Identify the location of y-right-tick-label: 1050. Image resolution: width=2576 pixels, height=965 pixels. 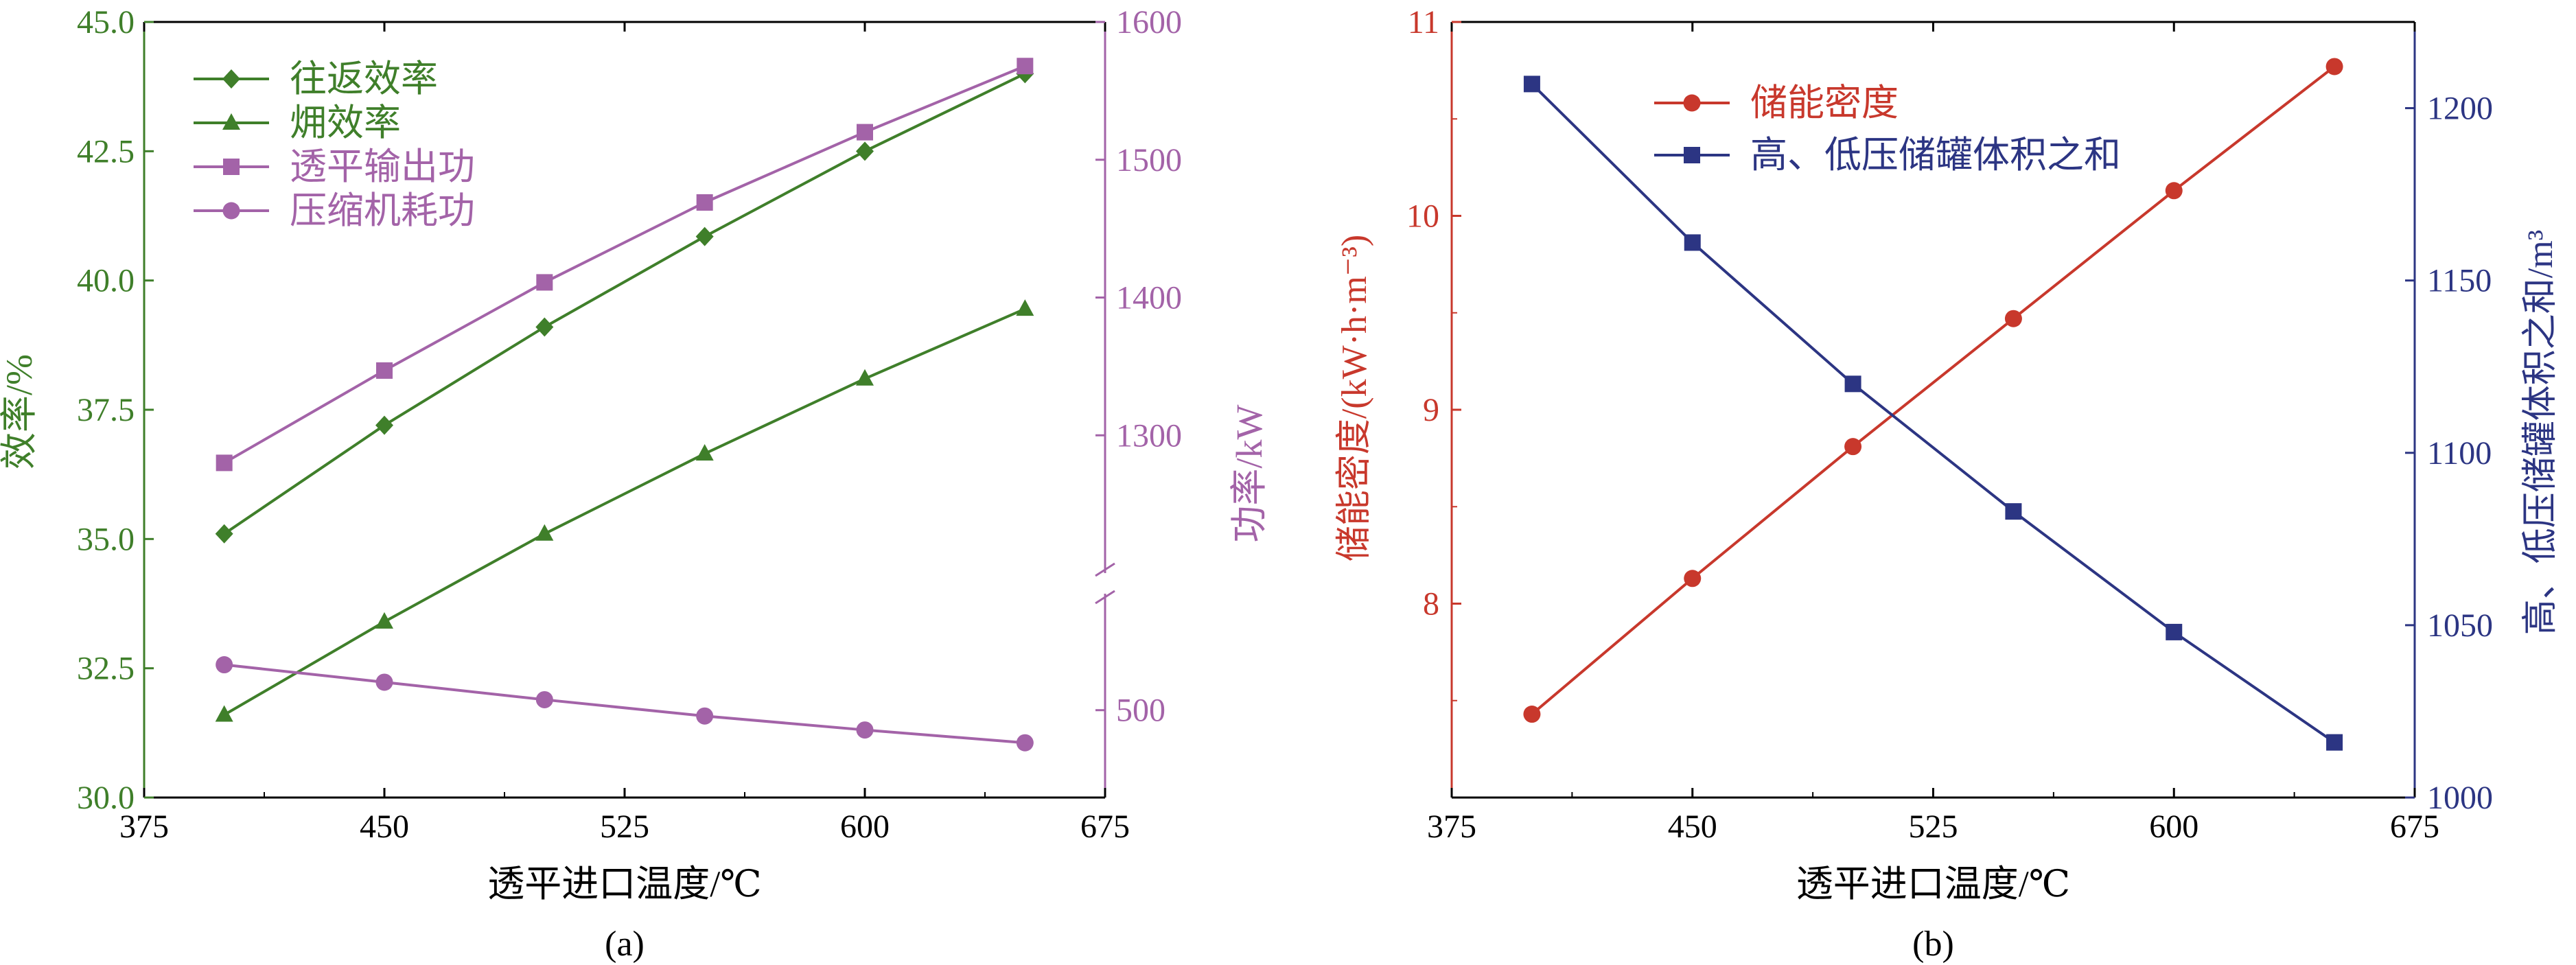
(2460, 625).